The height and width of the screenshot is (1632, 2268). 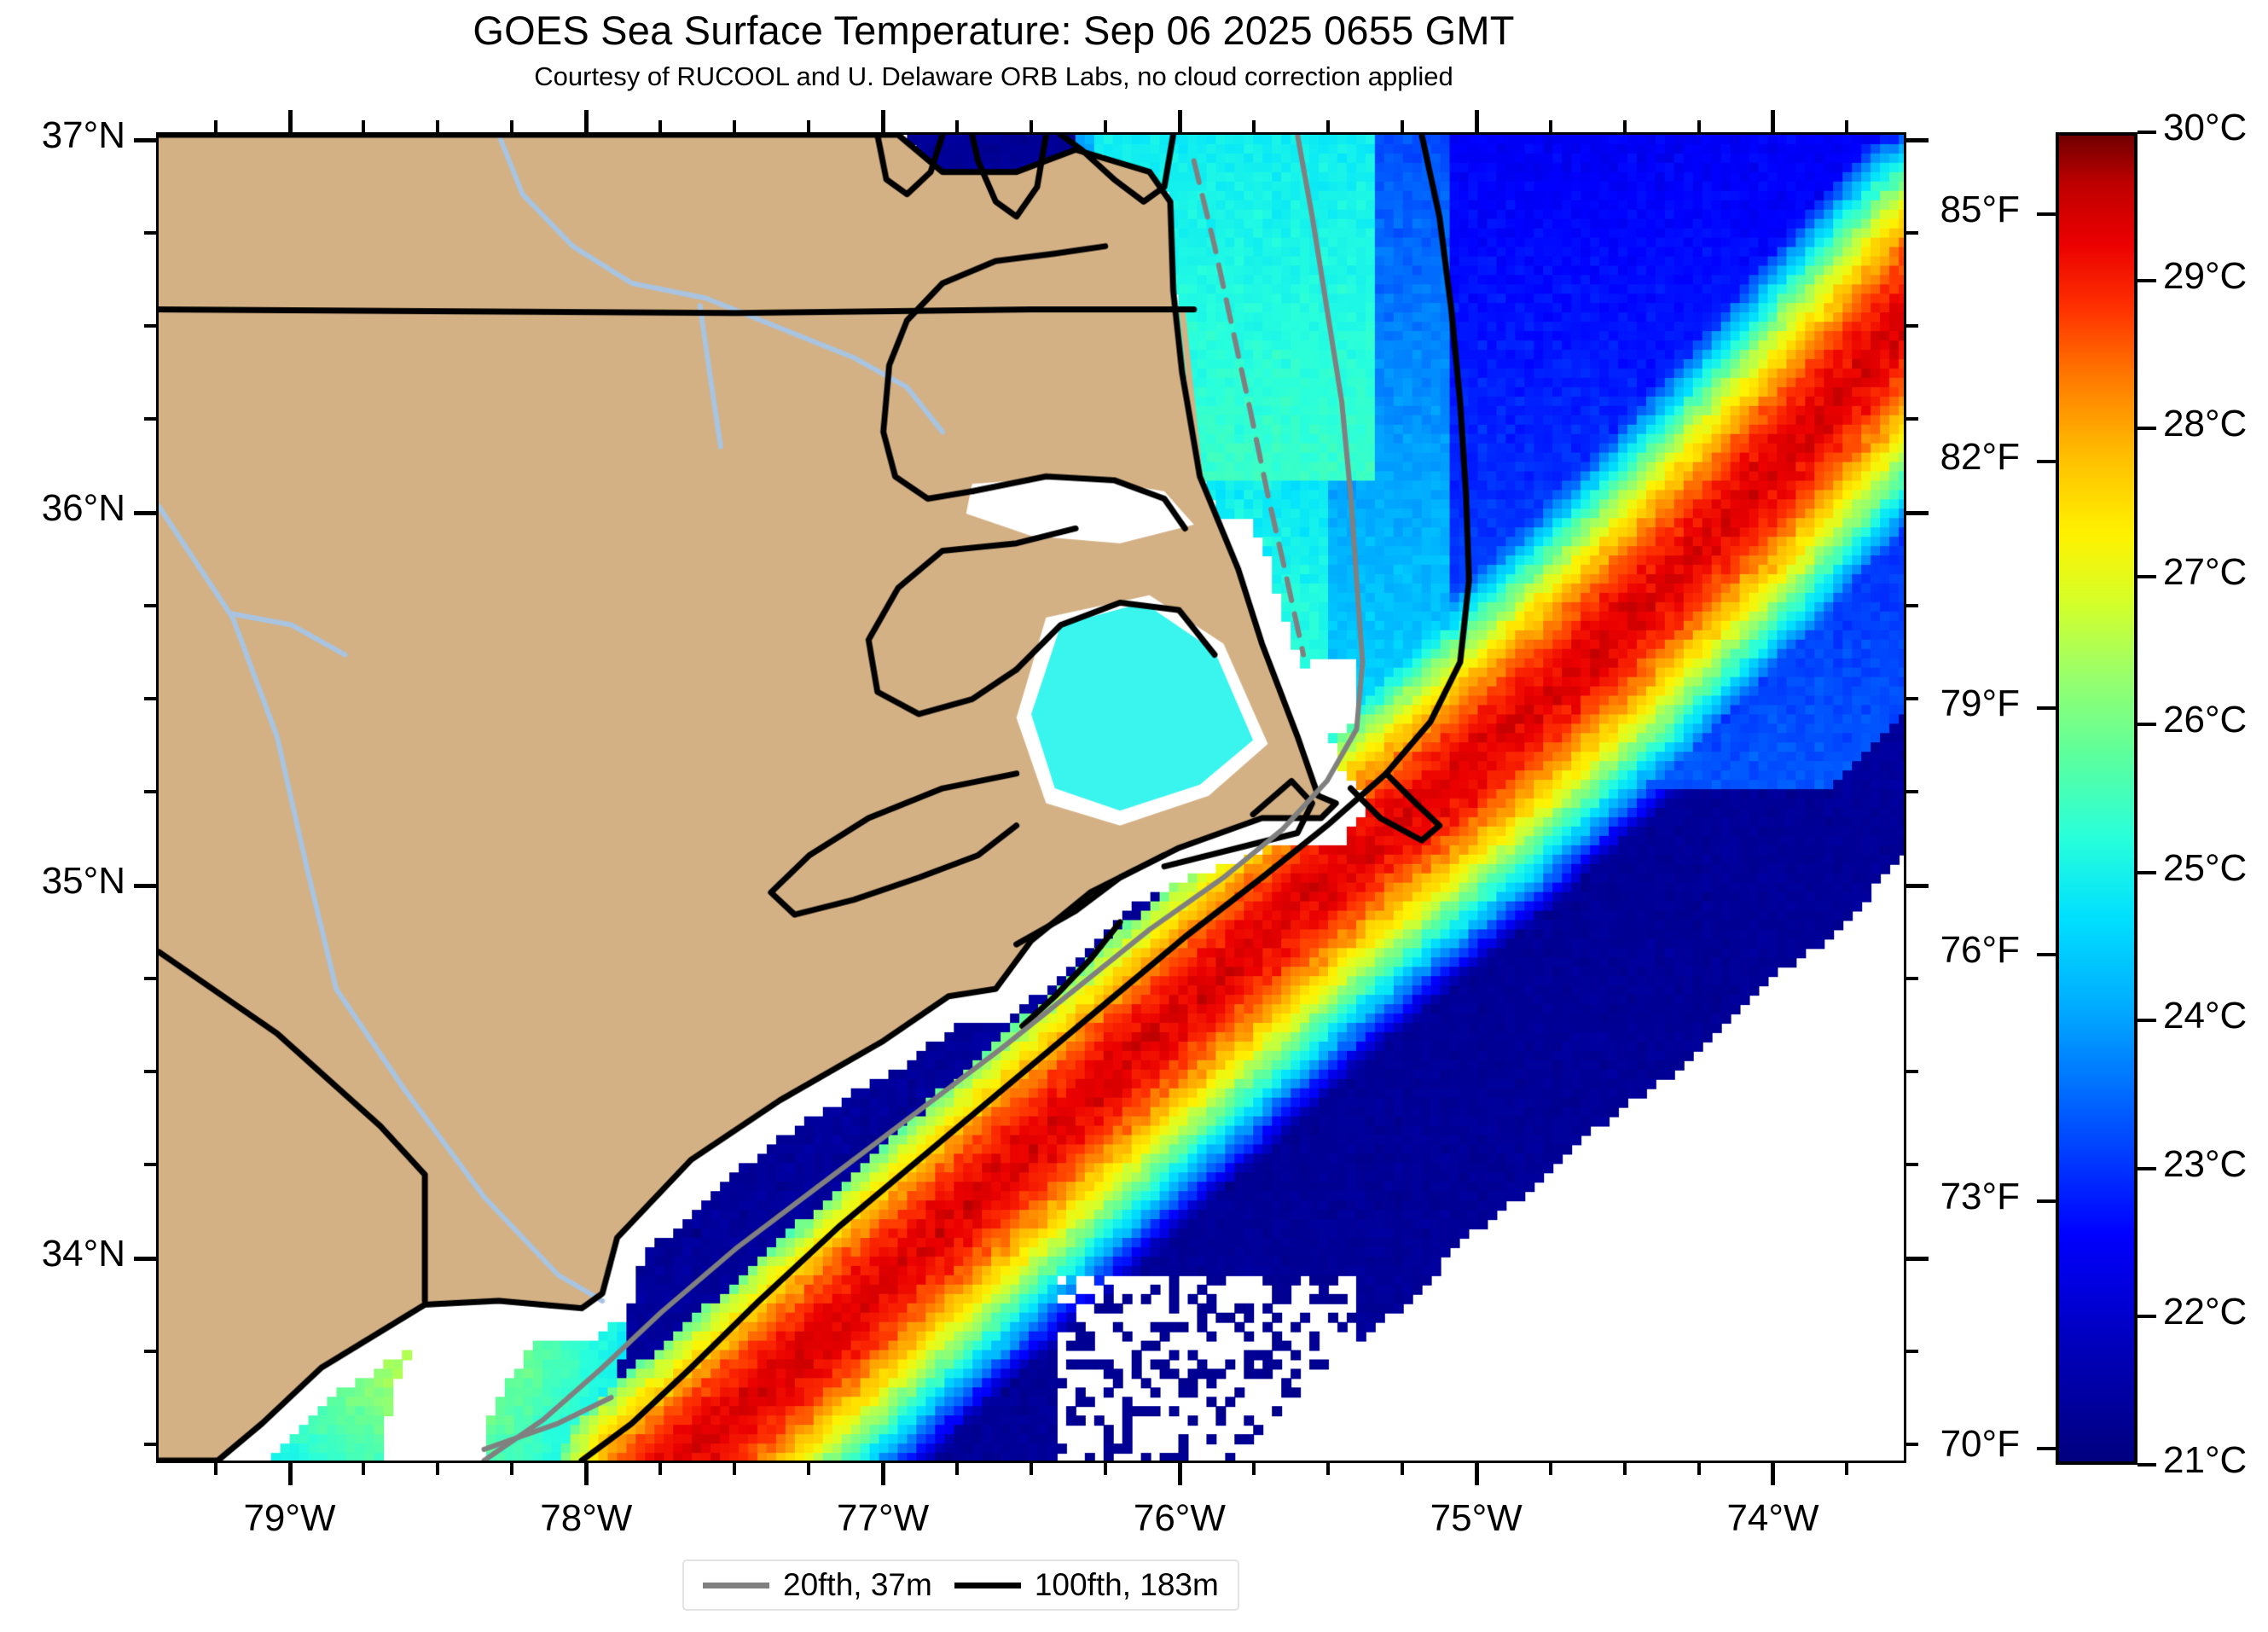 I want to click on x-tick-label: 79°W, so click(x=289, y=1518).